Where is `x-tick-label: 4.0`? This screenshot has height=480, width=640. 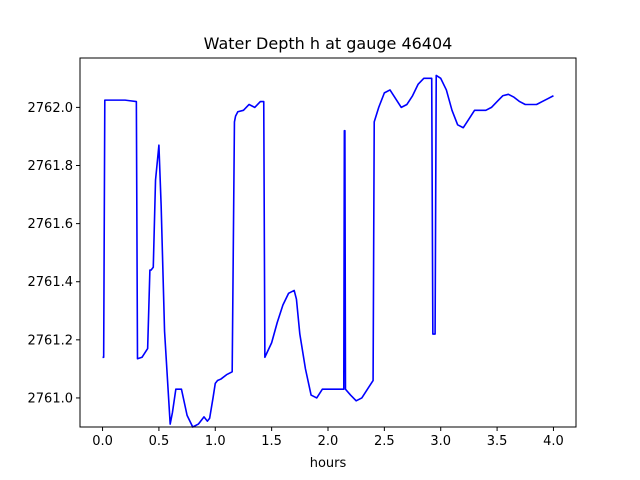
x-tick-label: 4.0 is located at coordinates (553, 441).